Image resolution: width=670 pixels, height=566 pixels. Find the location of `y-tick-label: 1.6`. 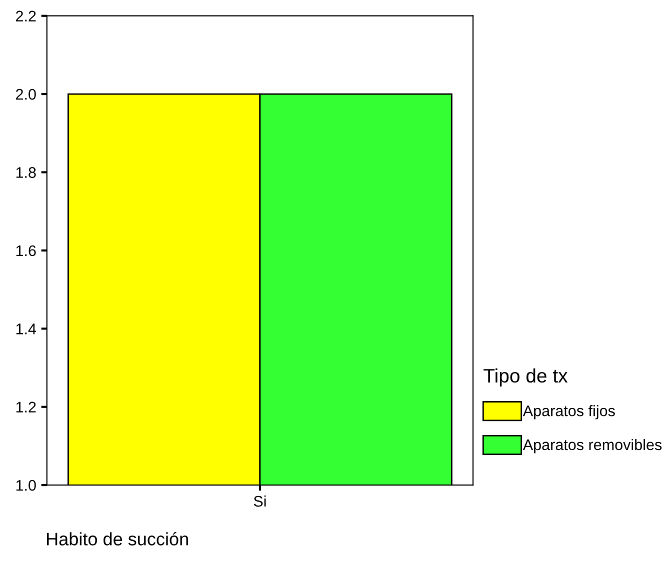

y-tick-label: 1.6 is located at coordinates (26, 250).